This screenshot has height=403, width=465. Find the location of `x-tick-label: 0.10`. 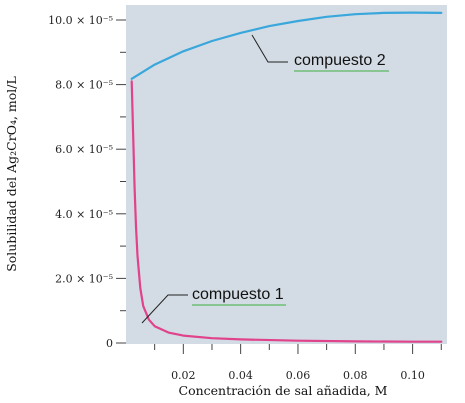

x-tick-label: 0.10 is located at coordinates (412, 375).